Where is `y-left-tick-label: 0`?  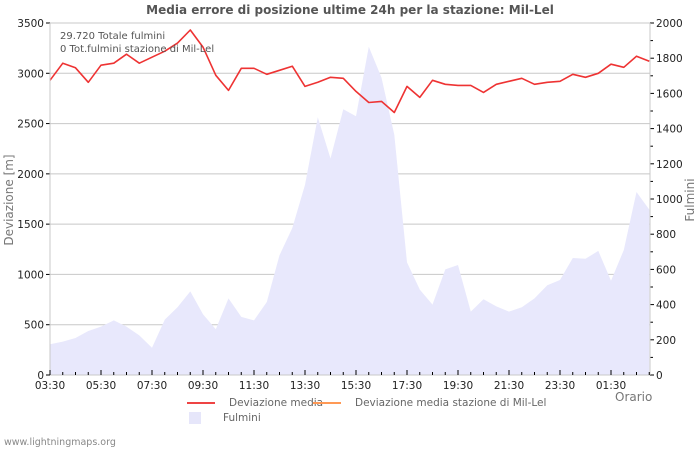 y-left-tick-label: 0 is located at coordinates (40, 376).